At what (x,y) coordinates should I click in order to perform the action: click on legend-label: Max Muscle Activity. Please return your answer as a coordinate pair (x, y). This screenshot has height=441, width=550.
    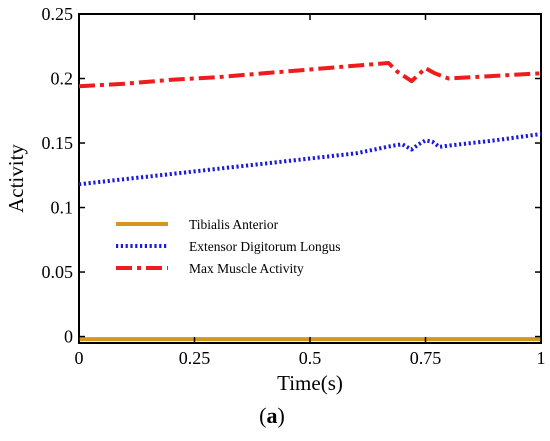
    Looking at the image, I should click on (246, 268).